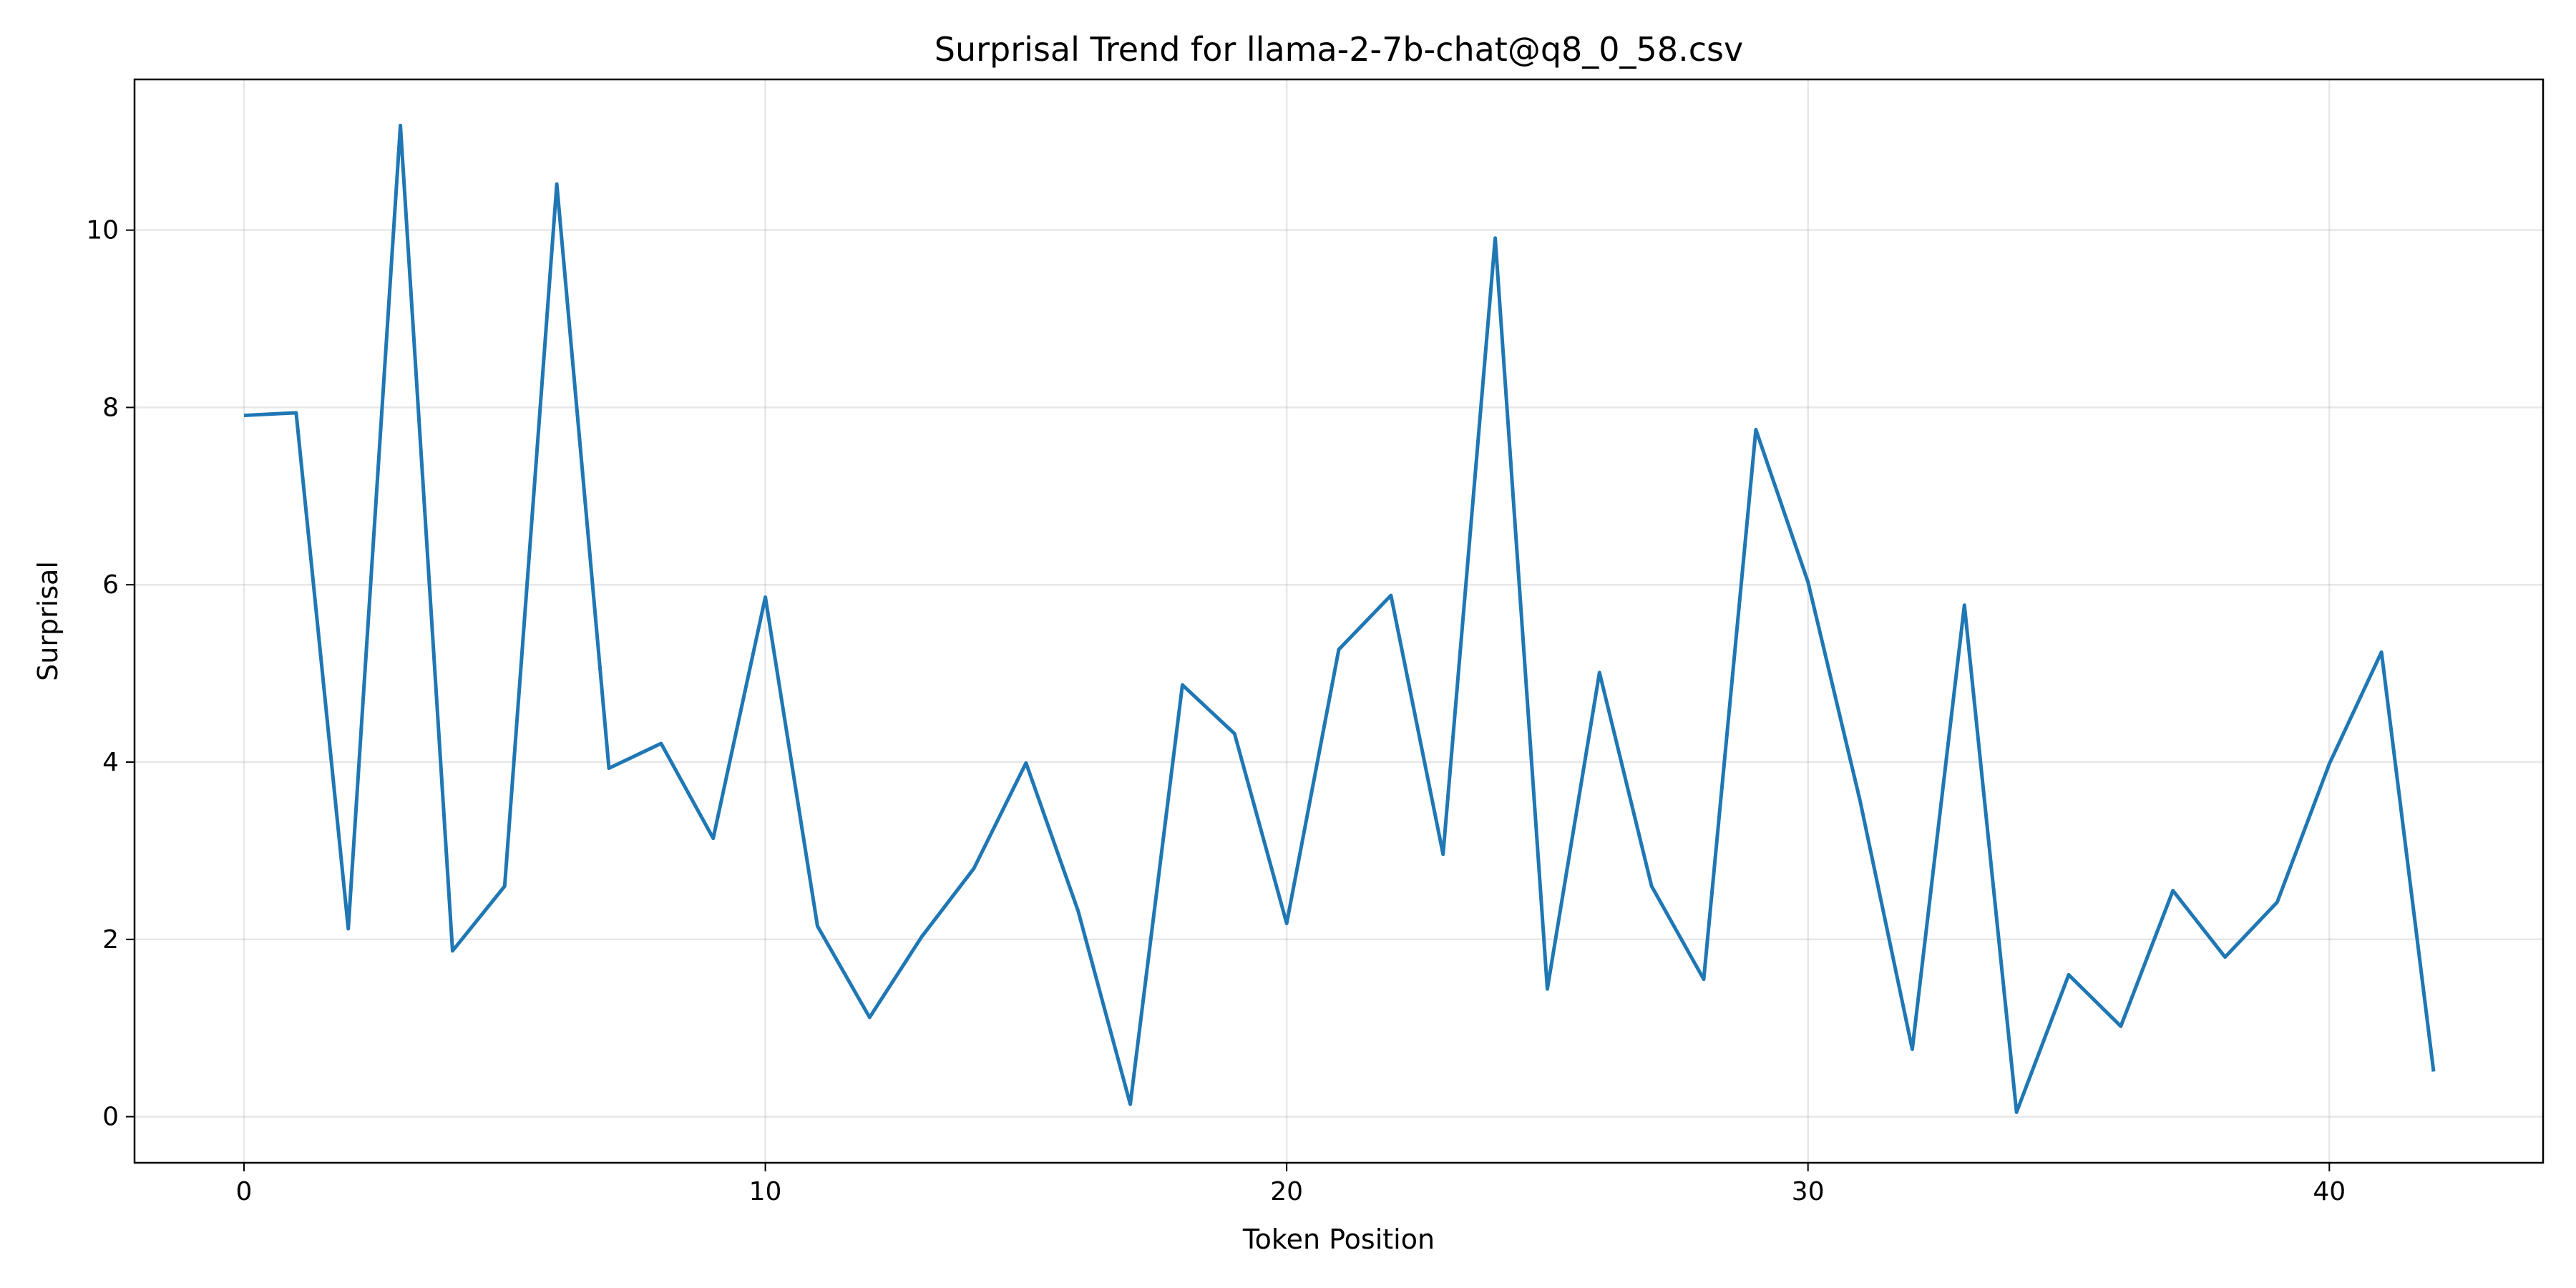  Describe the element at coordinates (110, 585) in the screenshot. I see `y-tick-label: 6` at that location.